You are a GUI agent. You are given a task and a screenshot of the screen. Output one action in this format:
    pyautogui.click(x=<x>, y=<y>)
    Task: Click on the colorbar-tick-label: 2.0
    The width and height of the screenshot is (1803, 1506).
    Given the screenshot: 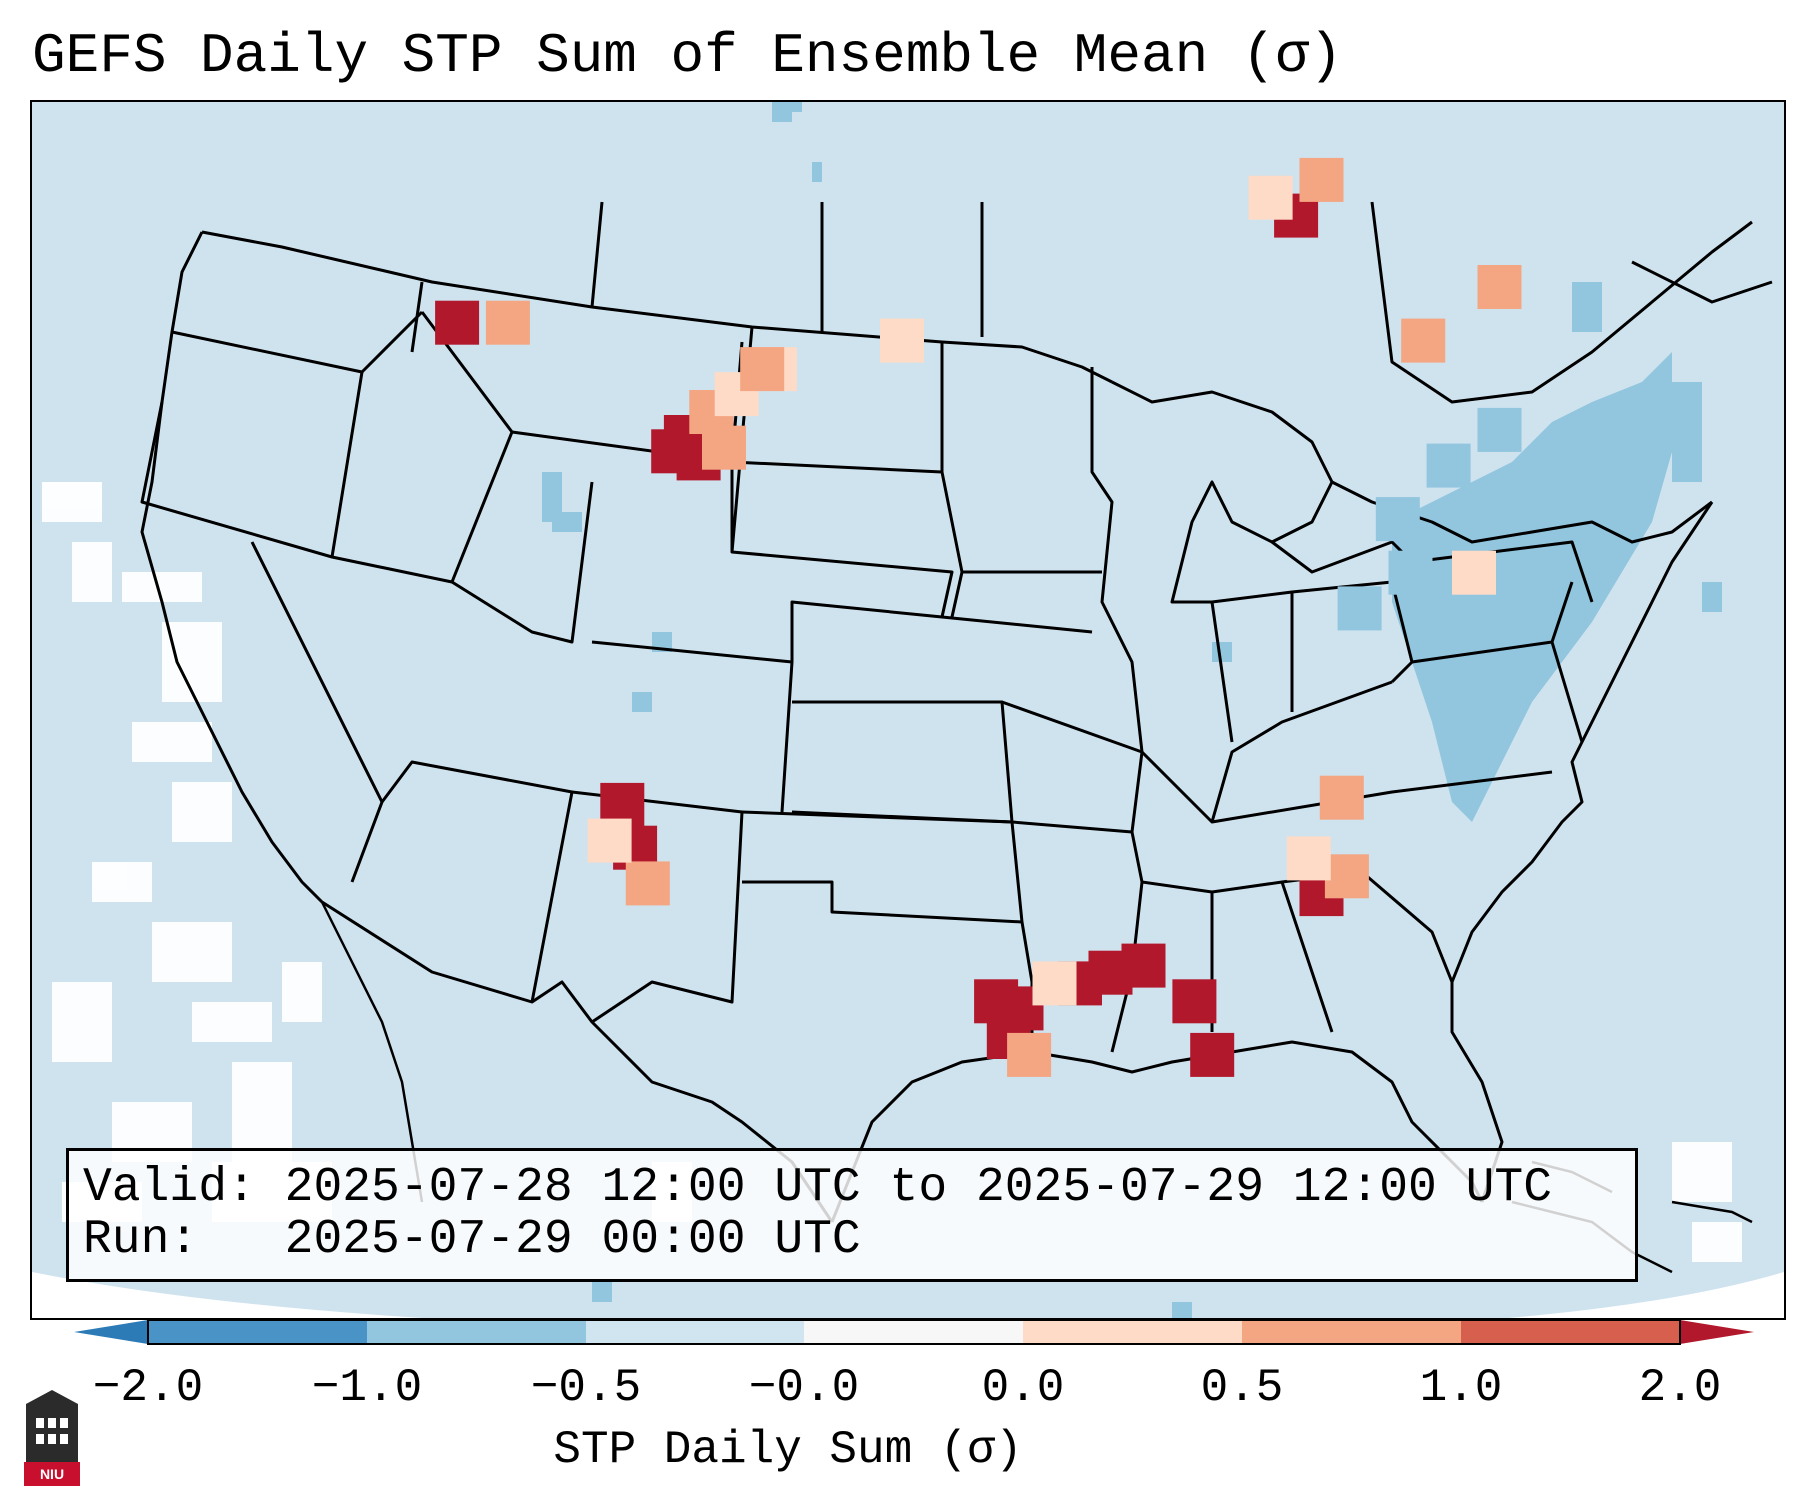 What is the action you would take?
    pyautogui.click(x=1680, y=1388)
    